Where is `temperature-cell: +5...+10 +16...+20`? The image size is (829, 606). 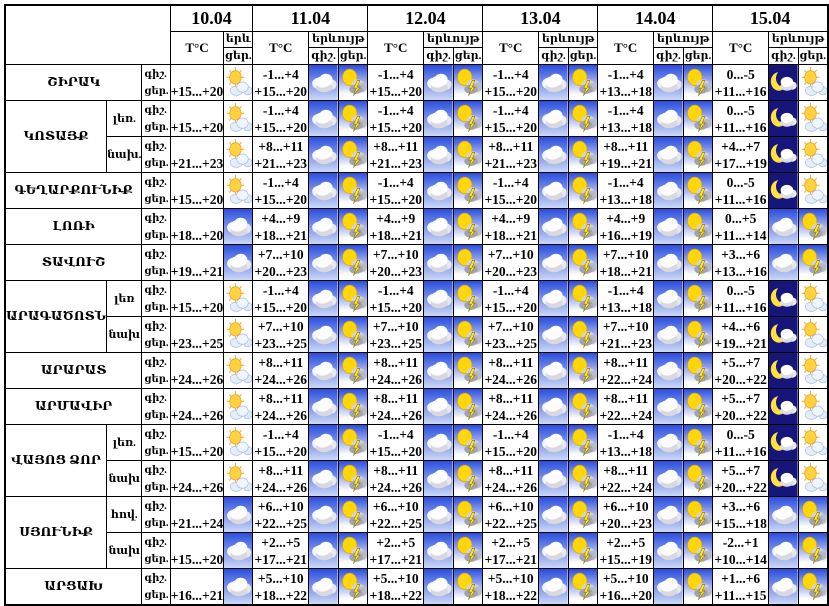
temperature-cell: +5...+10 +16...+20 is located at coordinates (626, 587).